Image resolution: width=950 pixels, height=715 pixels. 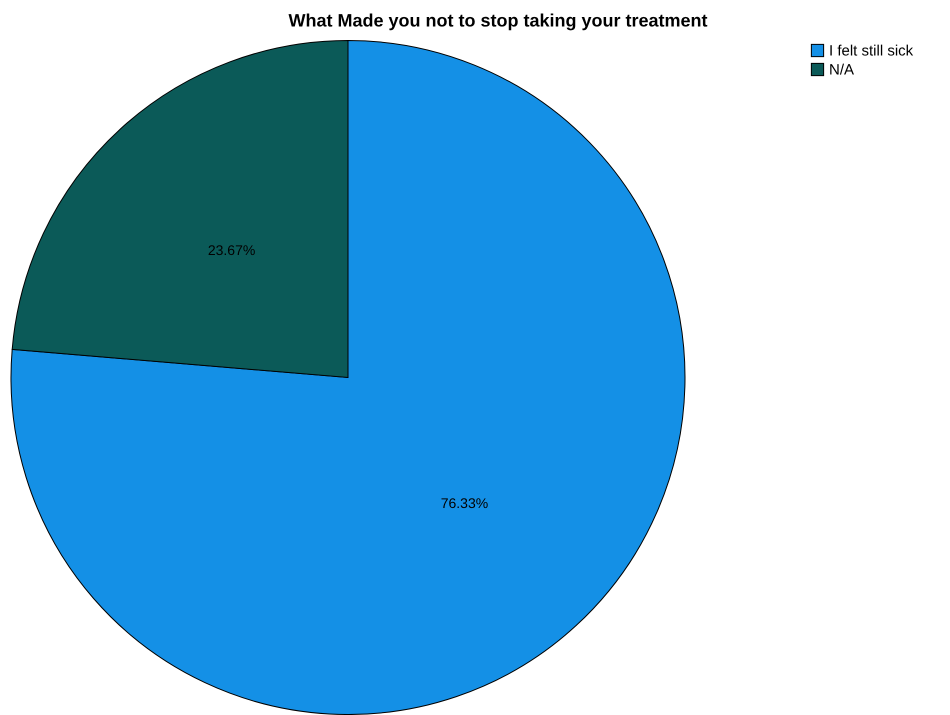 I want to click on legend-label: I felt still sick, so click(x=871, y=51).